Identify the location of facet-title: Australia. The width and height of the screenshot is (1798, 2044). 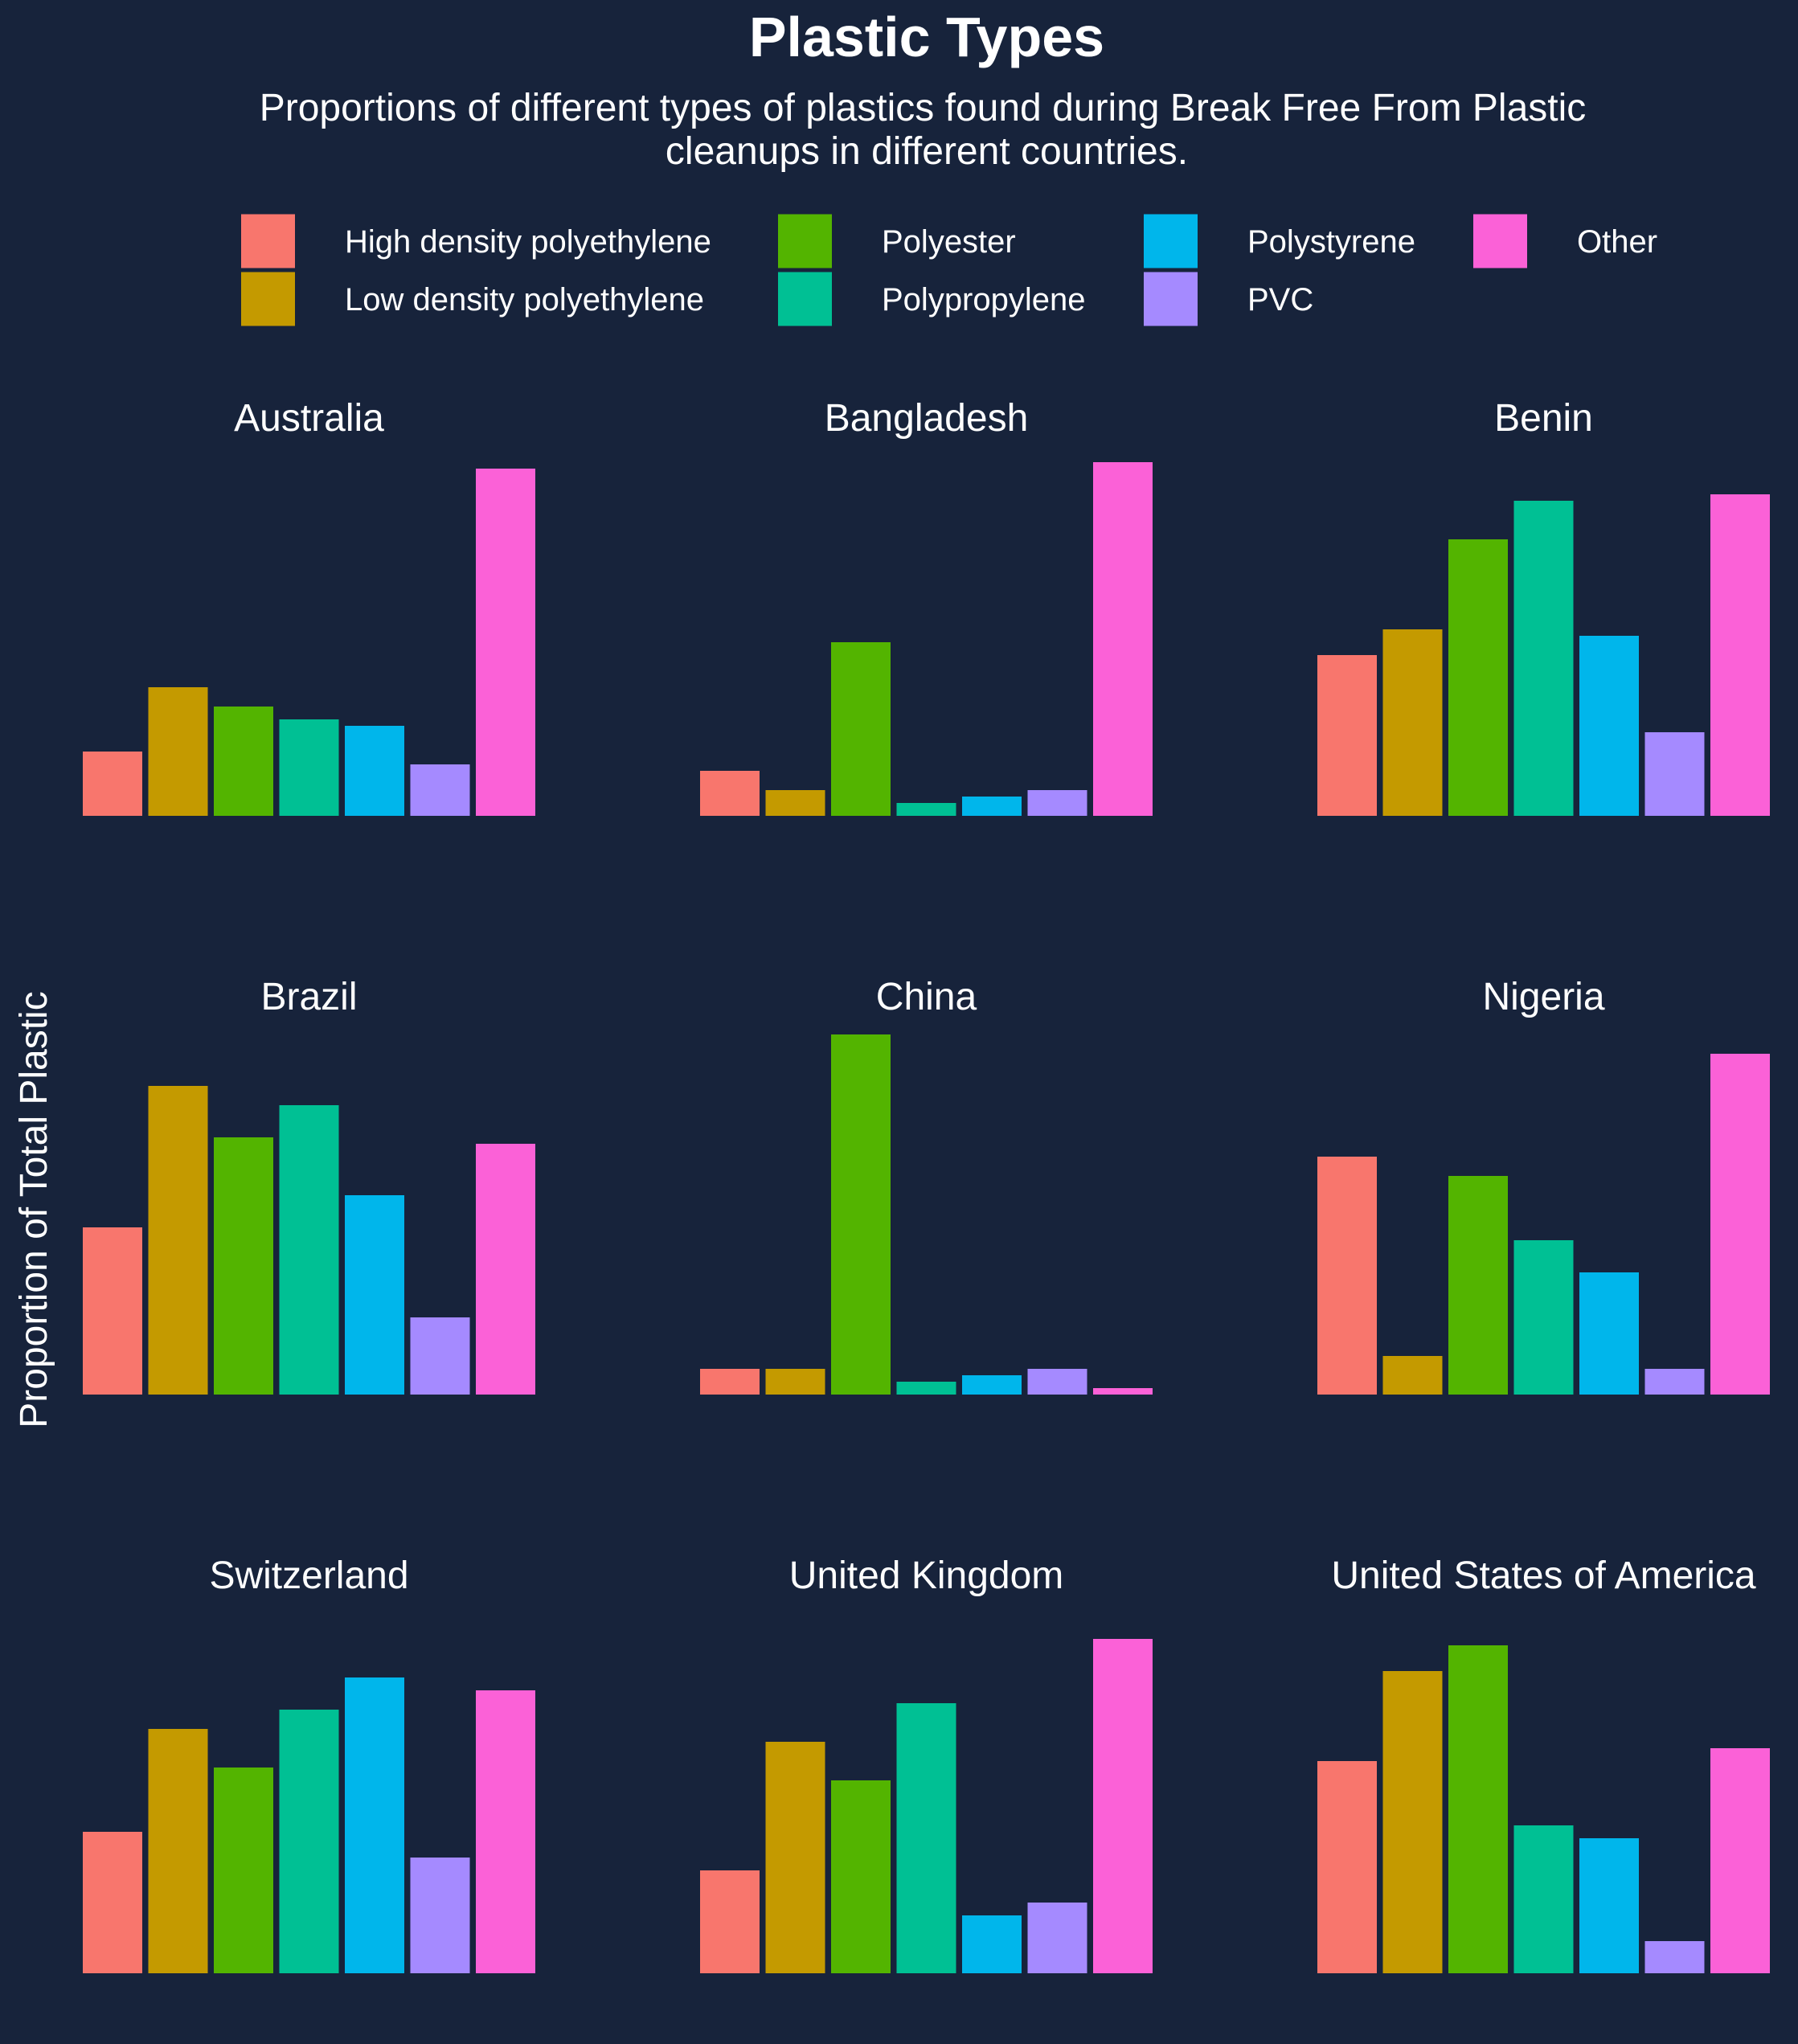
(309, 418).